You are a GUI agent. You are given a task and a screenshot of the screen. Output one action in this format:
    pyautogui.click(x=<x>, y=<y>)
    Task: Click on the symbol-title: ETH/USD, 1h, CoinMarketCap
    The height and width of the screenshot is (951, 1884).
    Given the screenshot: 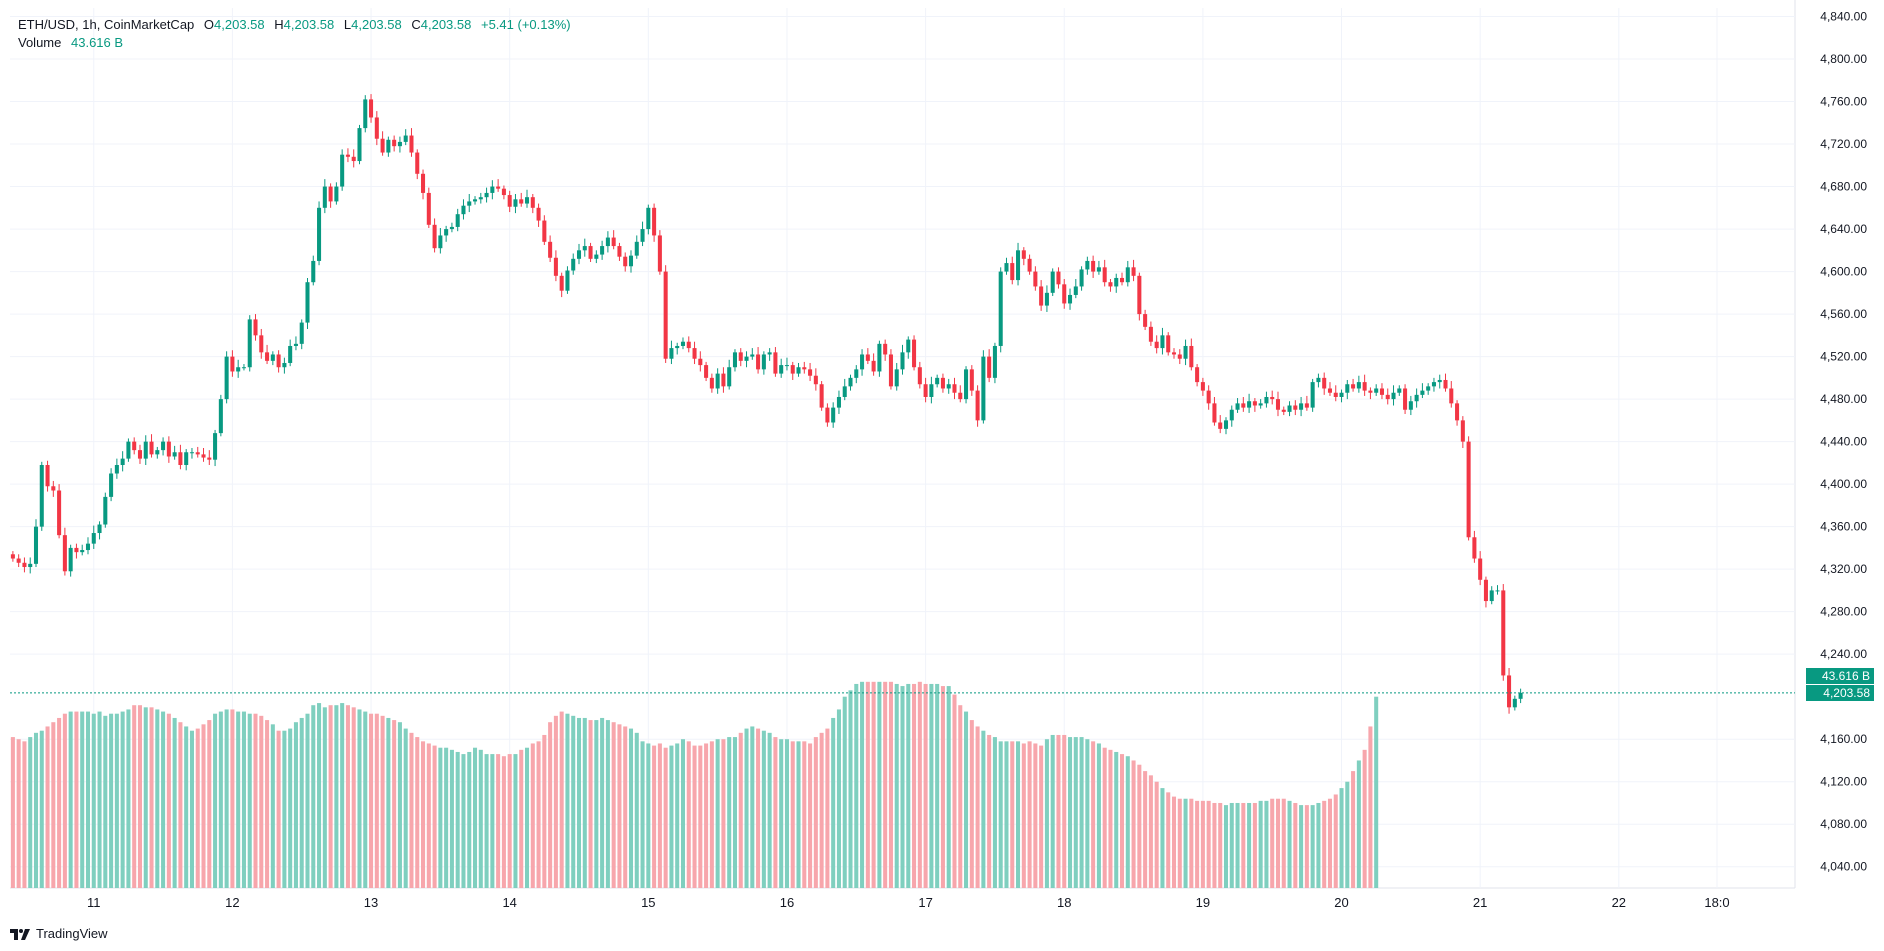 What is the action you would take?
    pyautogui.click(x=106, y=24)
    